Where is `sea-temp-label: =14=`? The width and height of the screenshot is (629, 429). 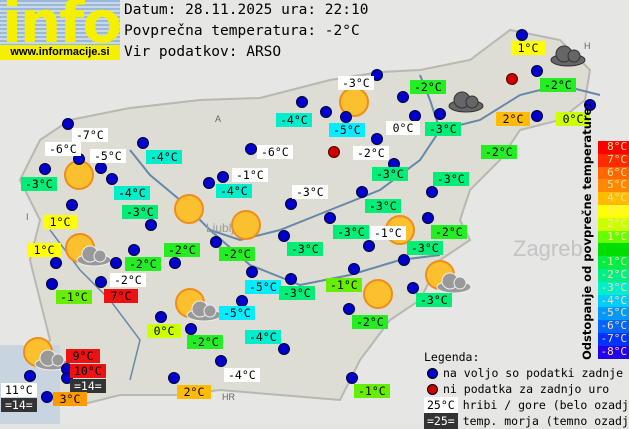 sea-temp-label: =14= is located at coordinates (19, 405).